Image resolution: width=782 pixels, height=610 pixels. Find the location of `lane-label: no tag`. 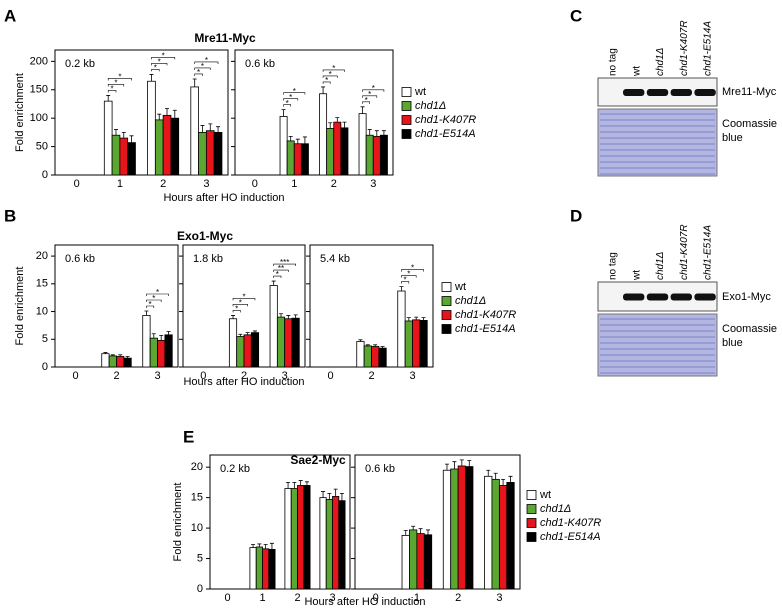

lane-label: no tag is located at coordinates (613, 62).